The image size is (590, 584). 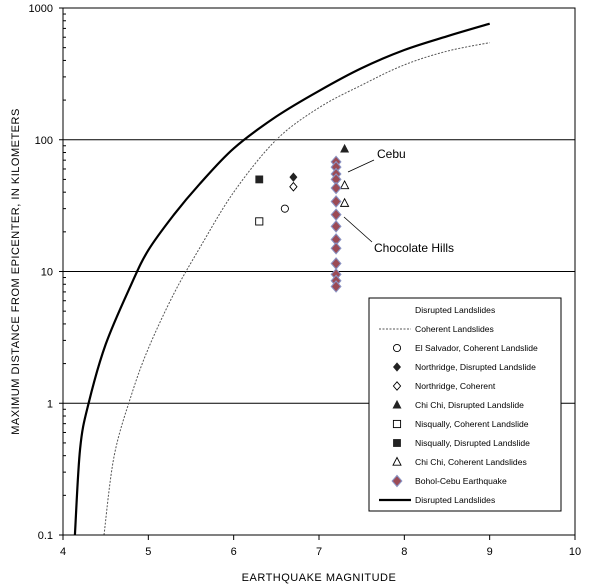 I want to click on legend-box, so click(x=465, y=404).